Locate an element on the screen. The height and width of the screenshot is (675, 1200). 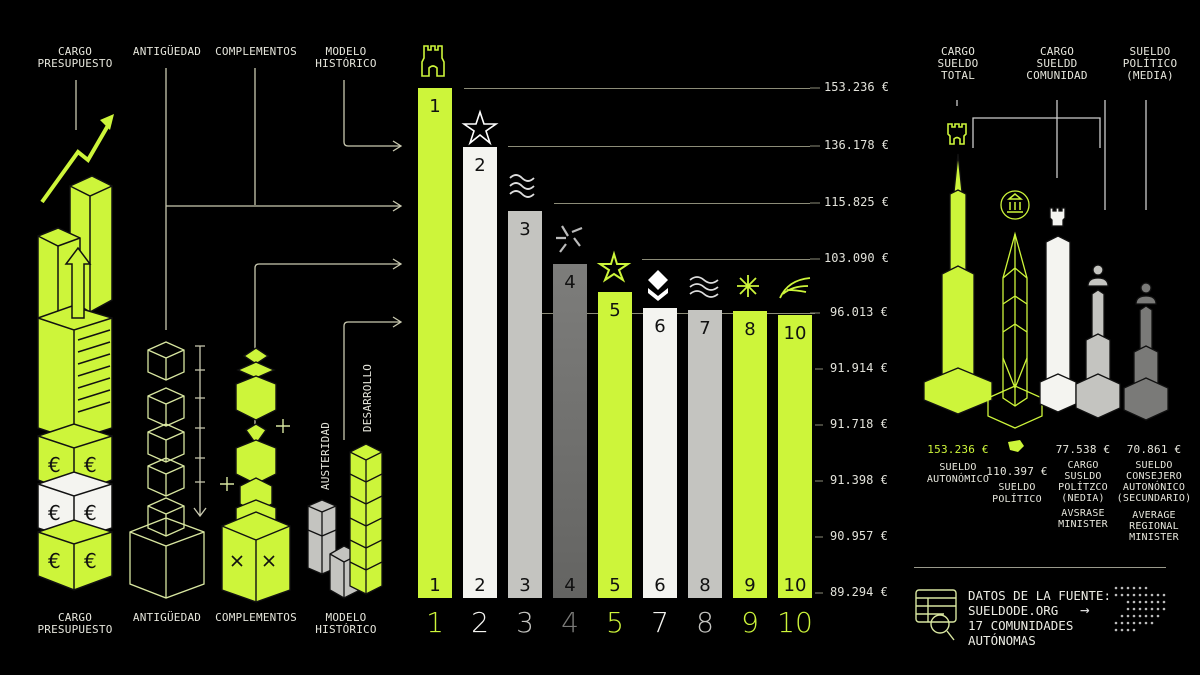
tower-label-2: SUELDO POLÍTICO is located at coordinates (1017, 493).